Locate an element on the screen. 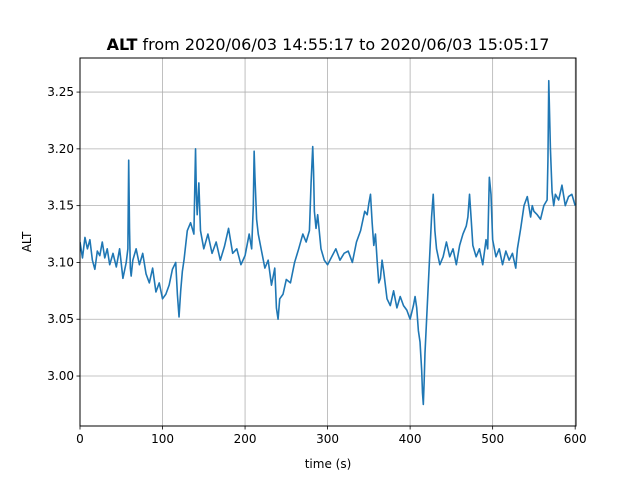 The width and height of the screenshot is (640, 480). y-tick-label: 3.05 is located at coordinates (60, 319).